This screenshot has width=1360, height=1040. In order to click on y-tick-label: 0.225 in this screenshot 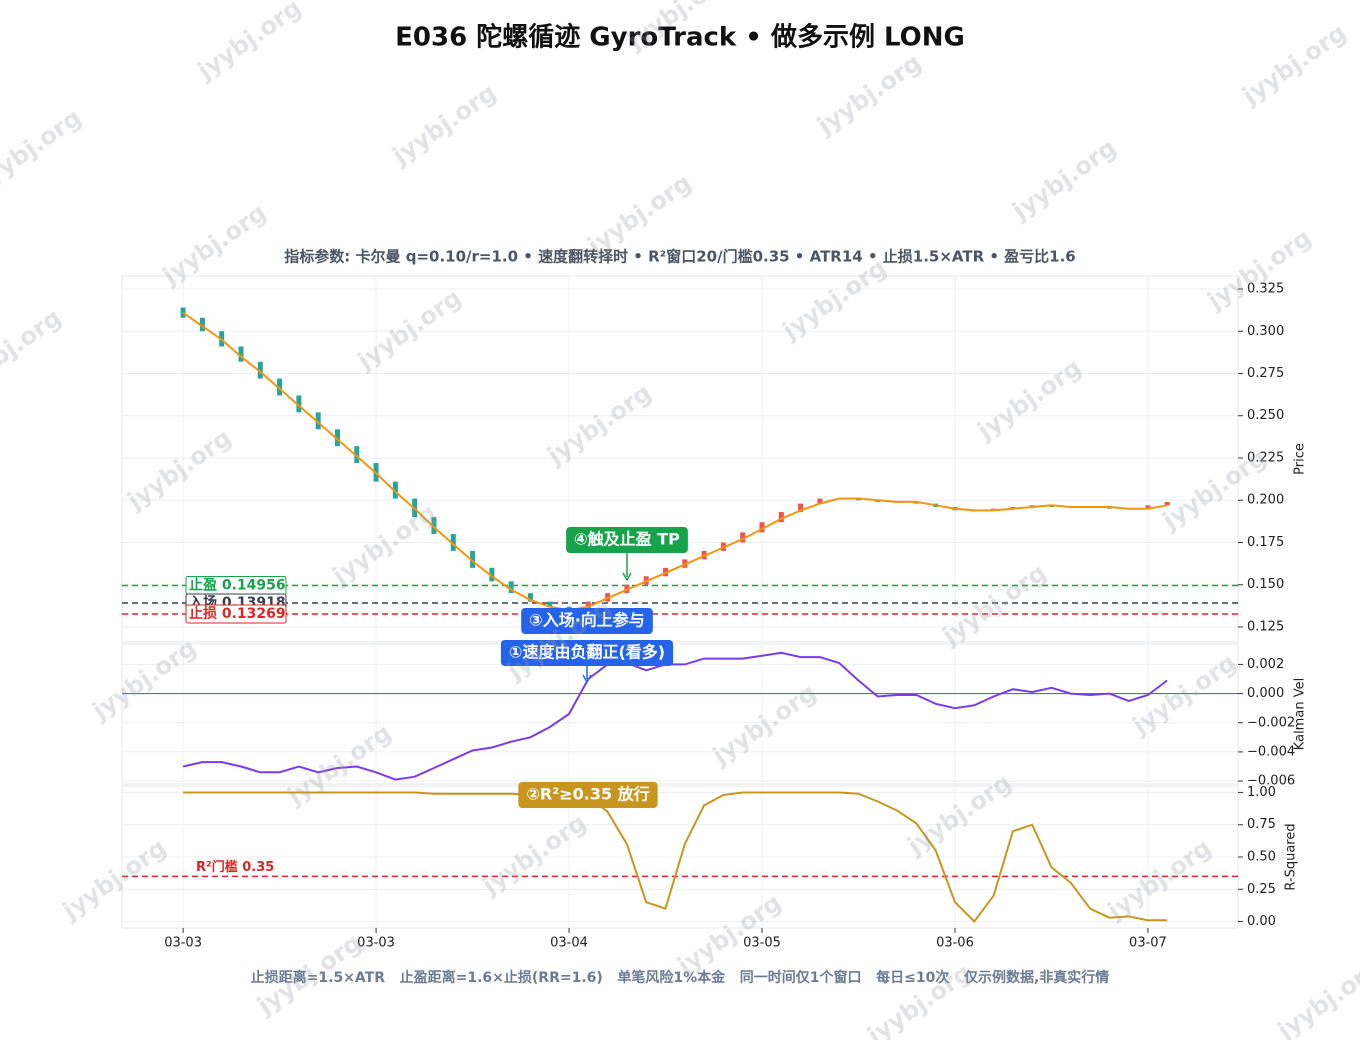, I will do `click(1265, 457)`.